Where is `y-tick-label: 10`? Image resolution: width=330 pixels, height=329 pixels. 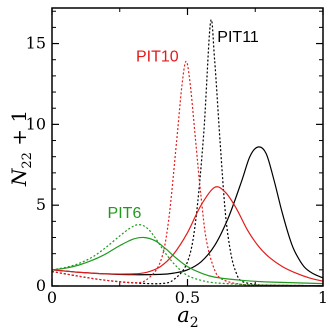
y-tick-label: 10 is located at coordinates (36, 123).